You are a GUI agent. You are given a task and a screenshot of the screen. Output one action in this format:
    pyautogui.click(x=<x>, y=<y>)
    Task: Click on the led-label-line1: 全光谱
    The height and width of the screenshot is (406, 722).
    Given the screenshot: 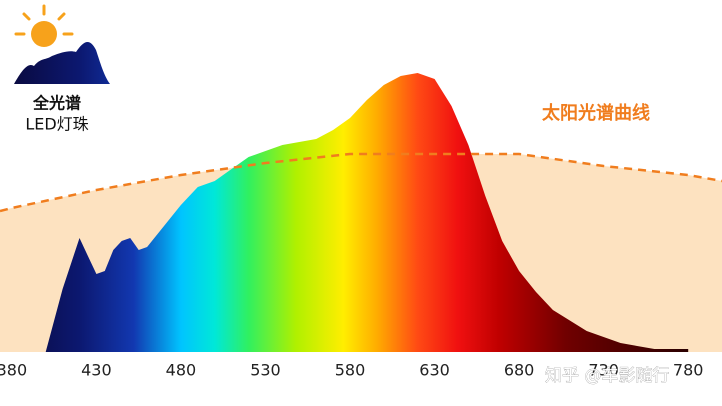 What is the action you would take?
    pyautogui.click(x=56, y=103)
    